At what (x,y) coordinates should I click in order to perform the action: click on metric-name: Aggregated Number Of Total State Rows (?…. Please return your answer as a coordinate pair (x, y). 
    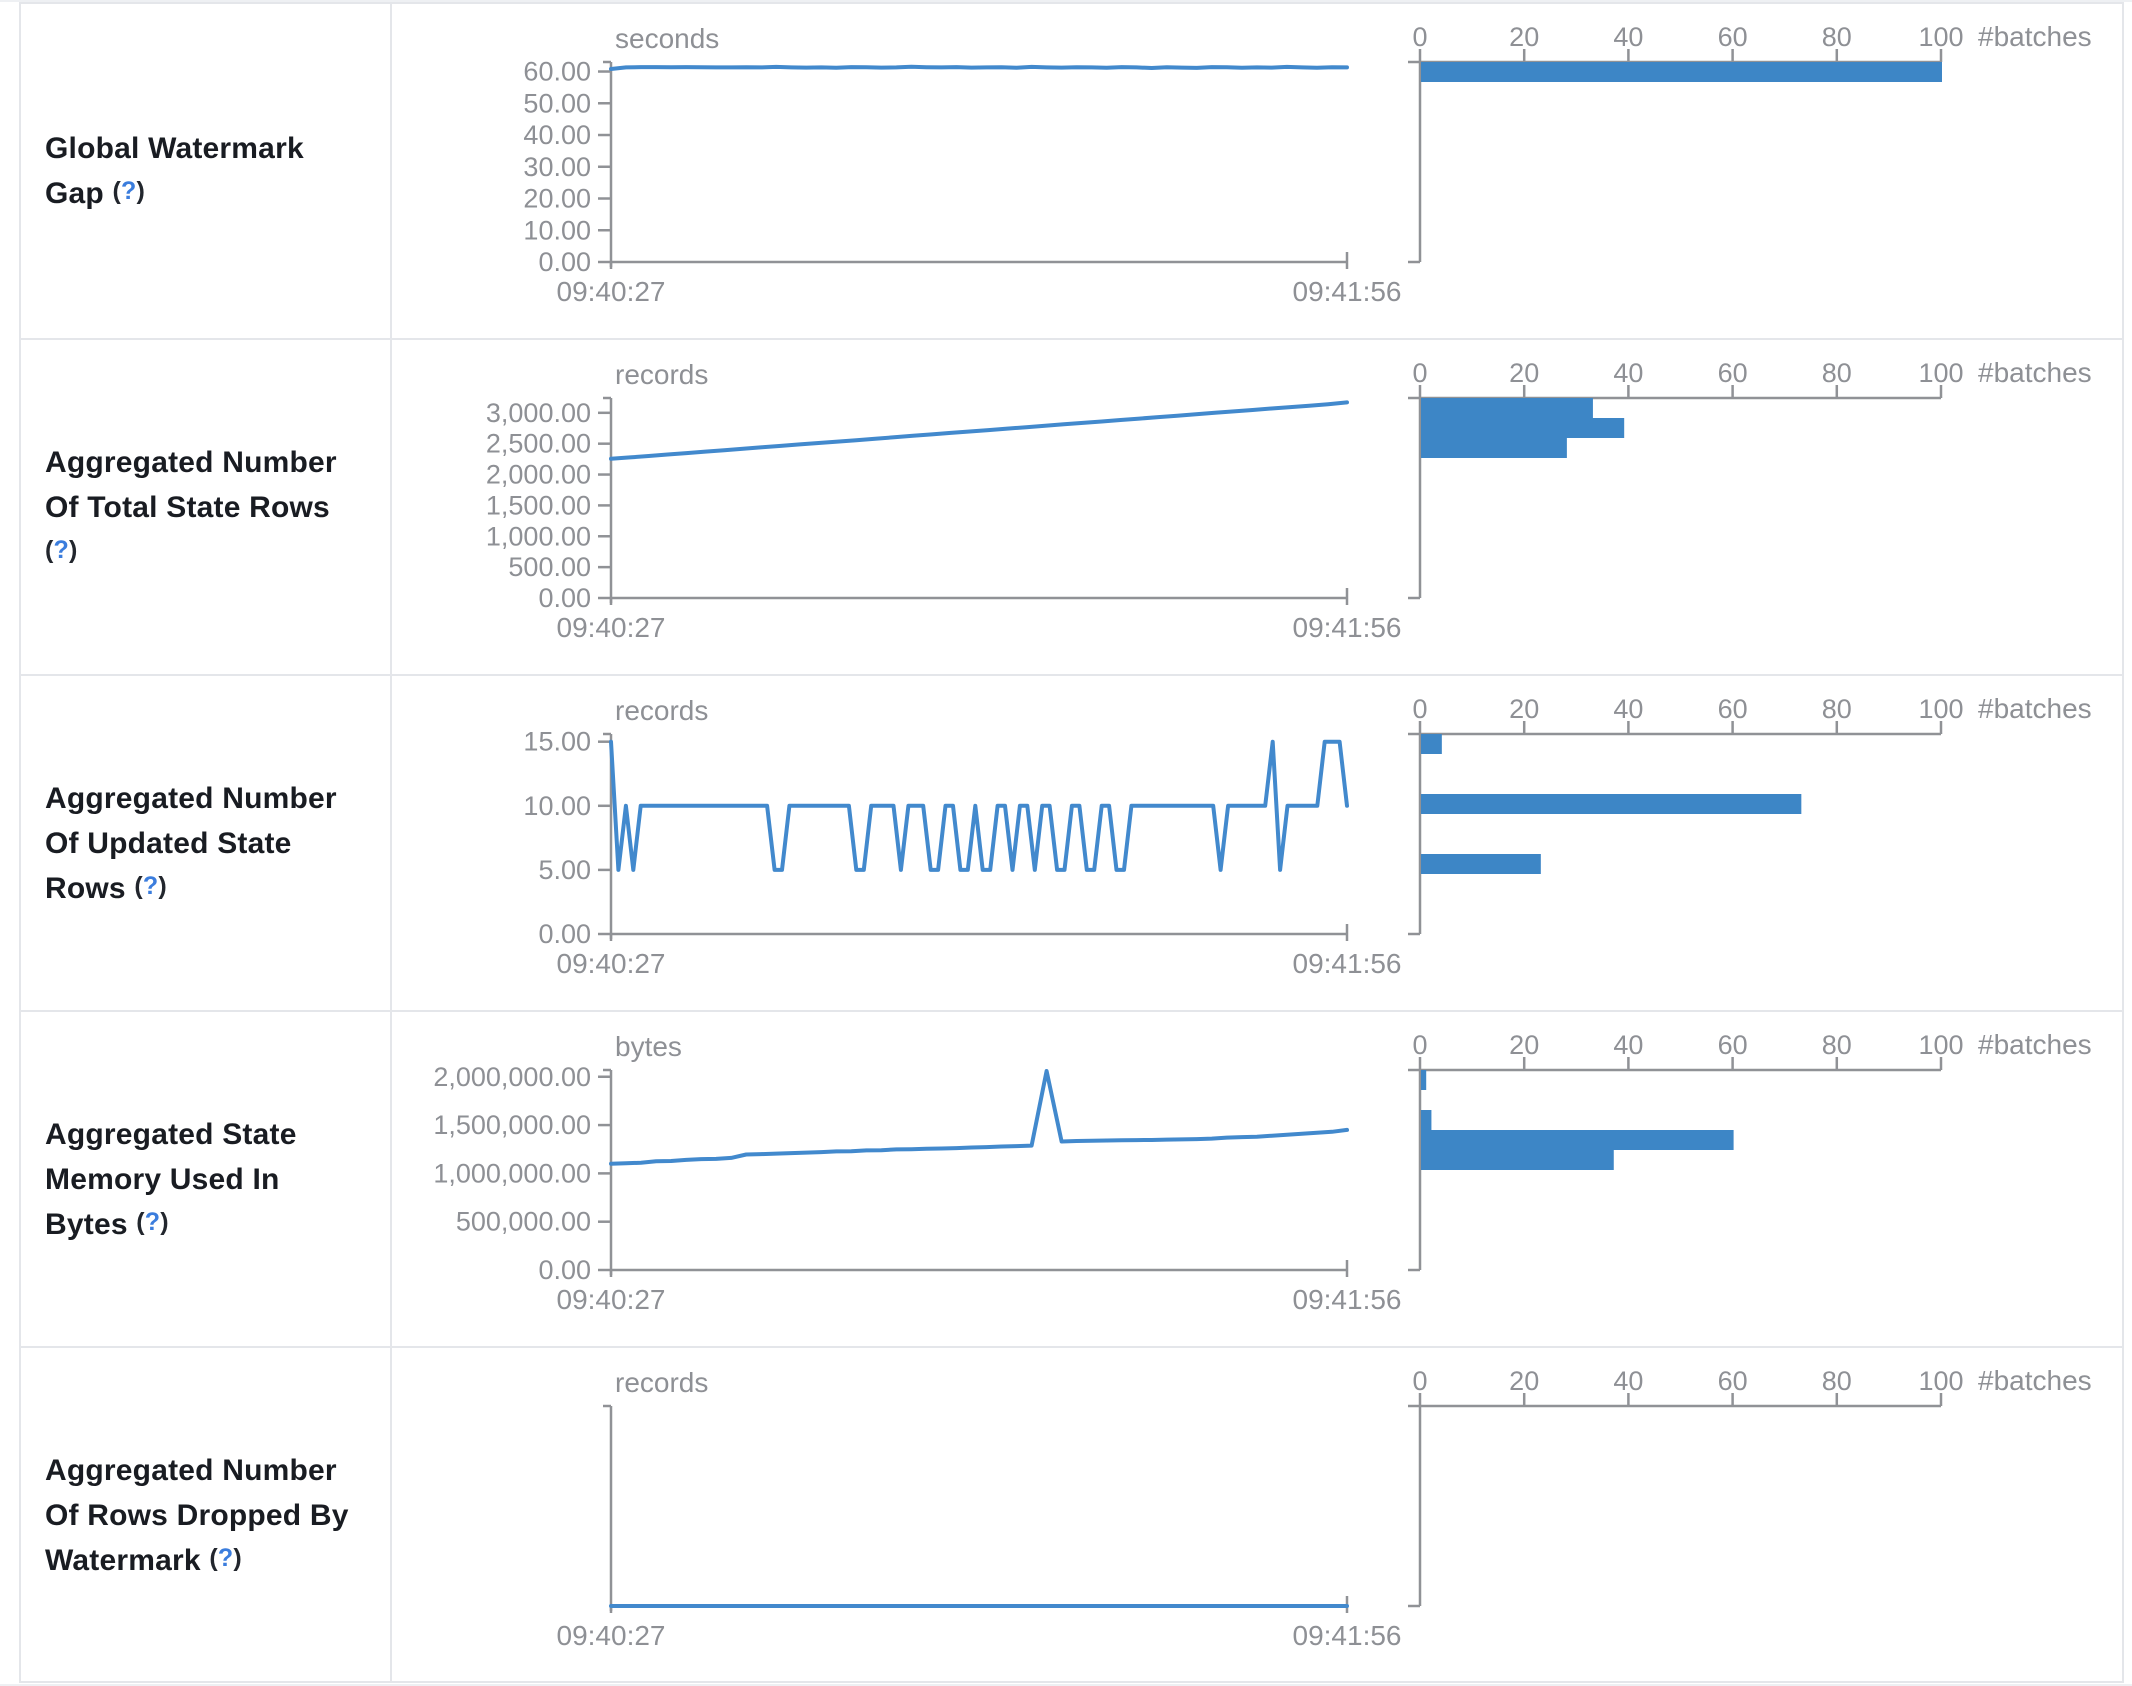
    Looking at the image, I should click on (204, 507).